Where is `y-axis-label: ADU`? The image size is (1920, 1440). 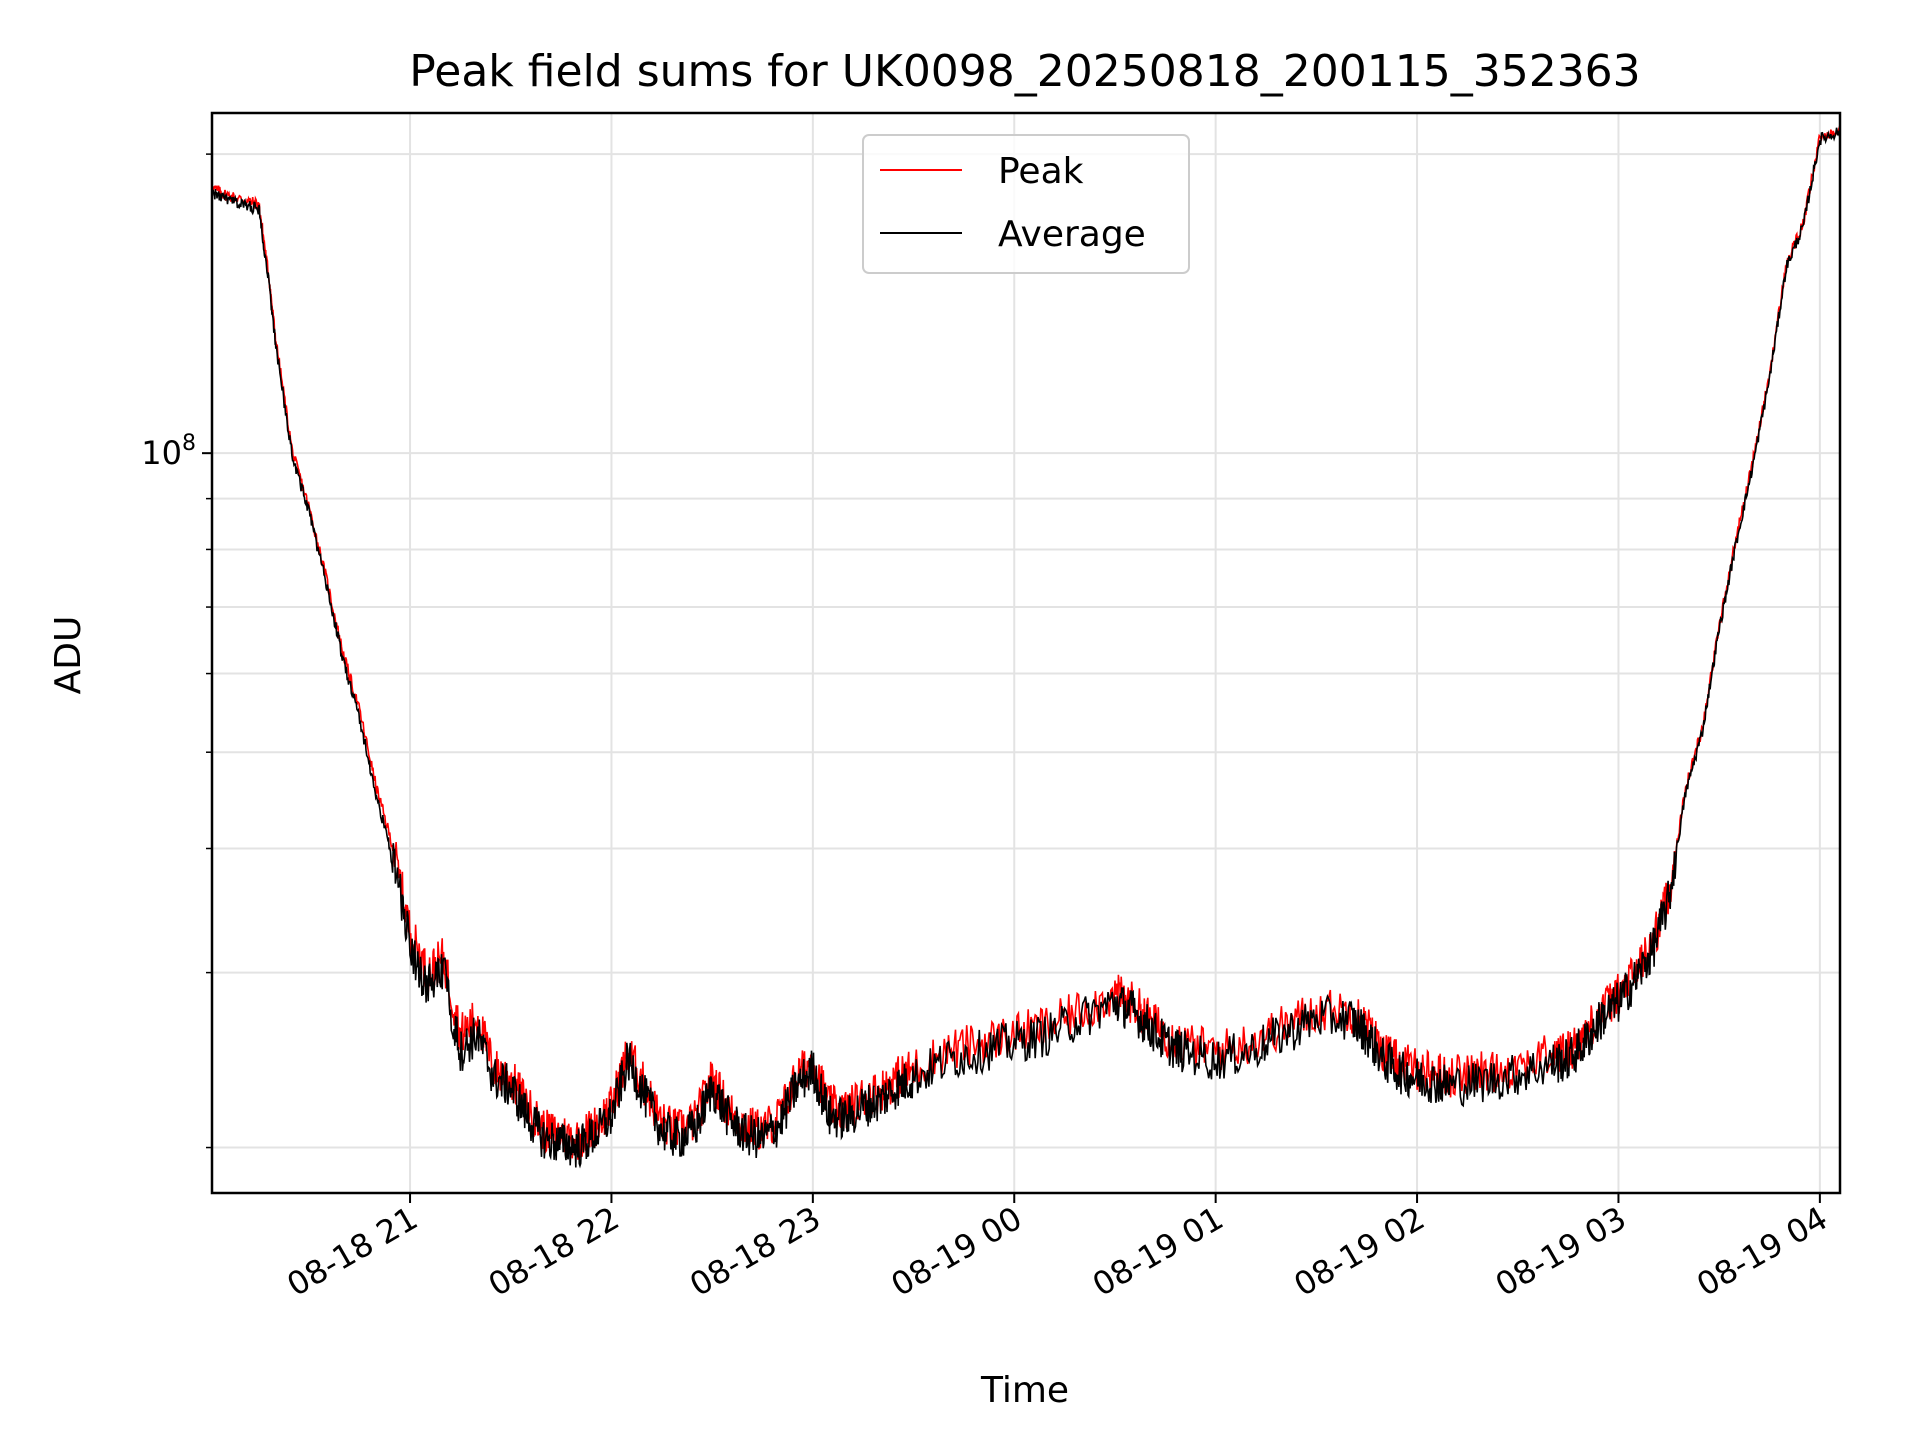
y-axis-label: ADU is located at coordinates (68, 655).